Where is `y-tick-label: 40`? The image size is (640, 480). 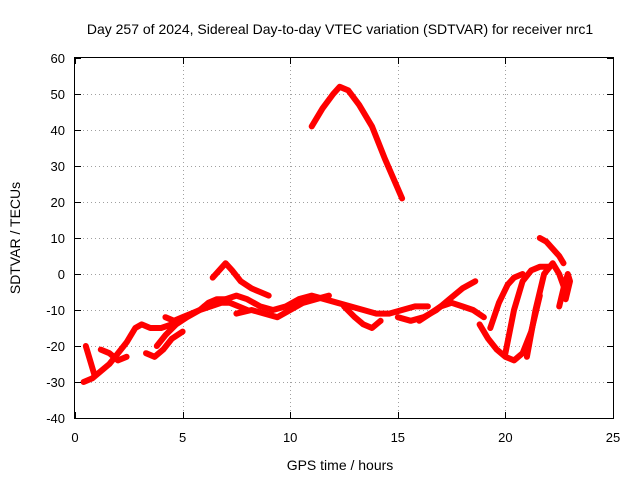 y-tick-label: 40 is located at coordinates (58, 130).